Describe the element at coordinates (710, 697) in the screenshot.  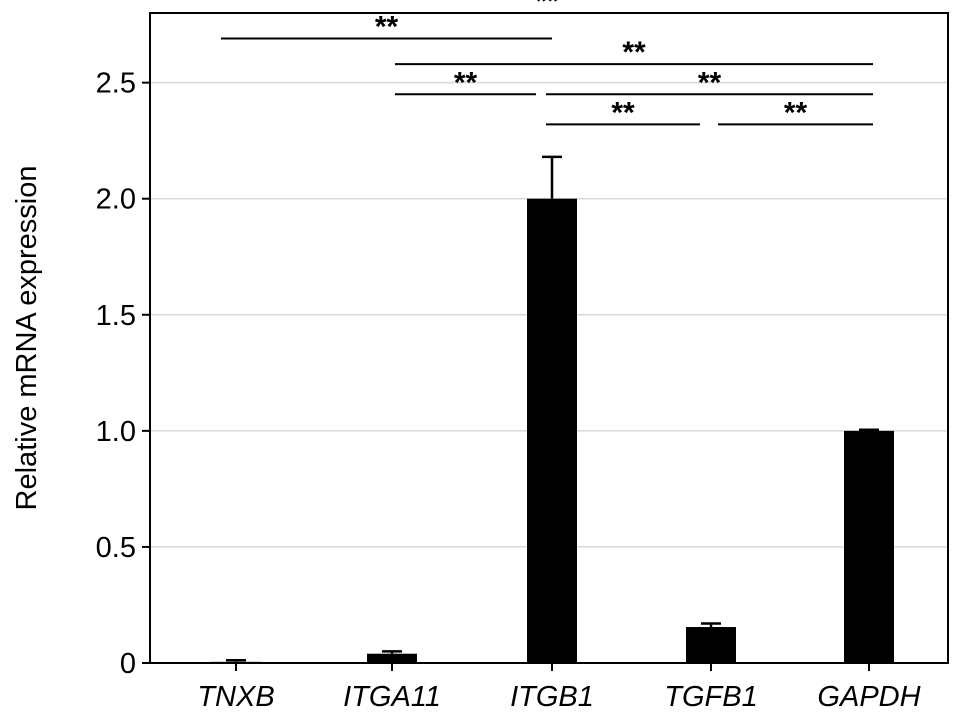
I see `x-tick-label: TGFB1` at that location.